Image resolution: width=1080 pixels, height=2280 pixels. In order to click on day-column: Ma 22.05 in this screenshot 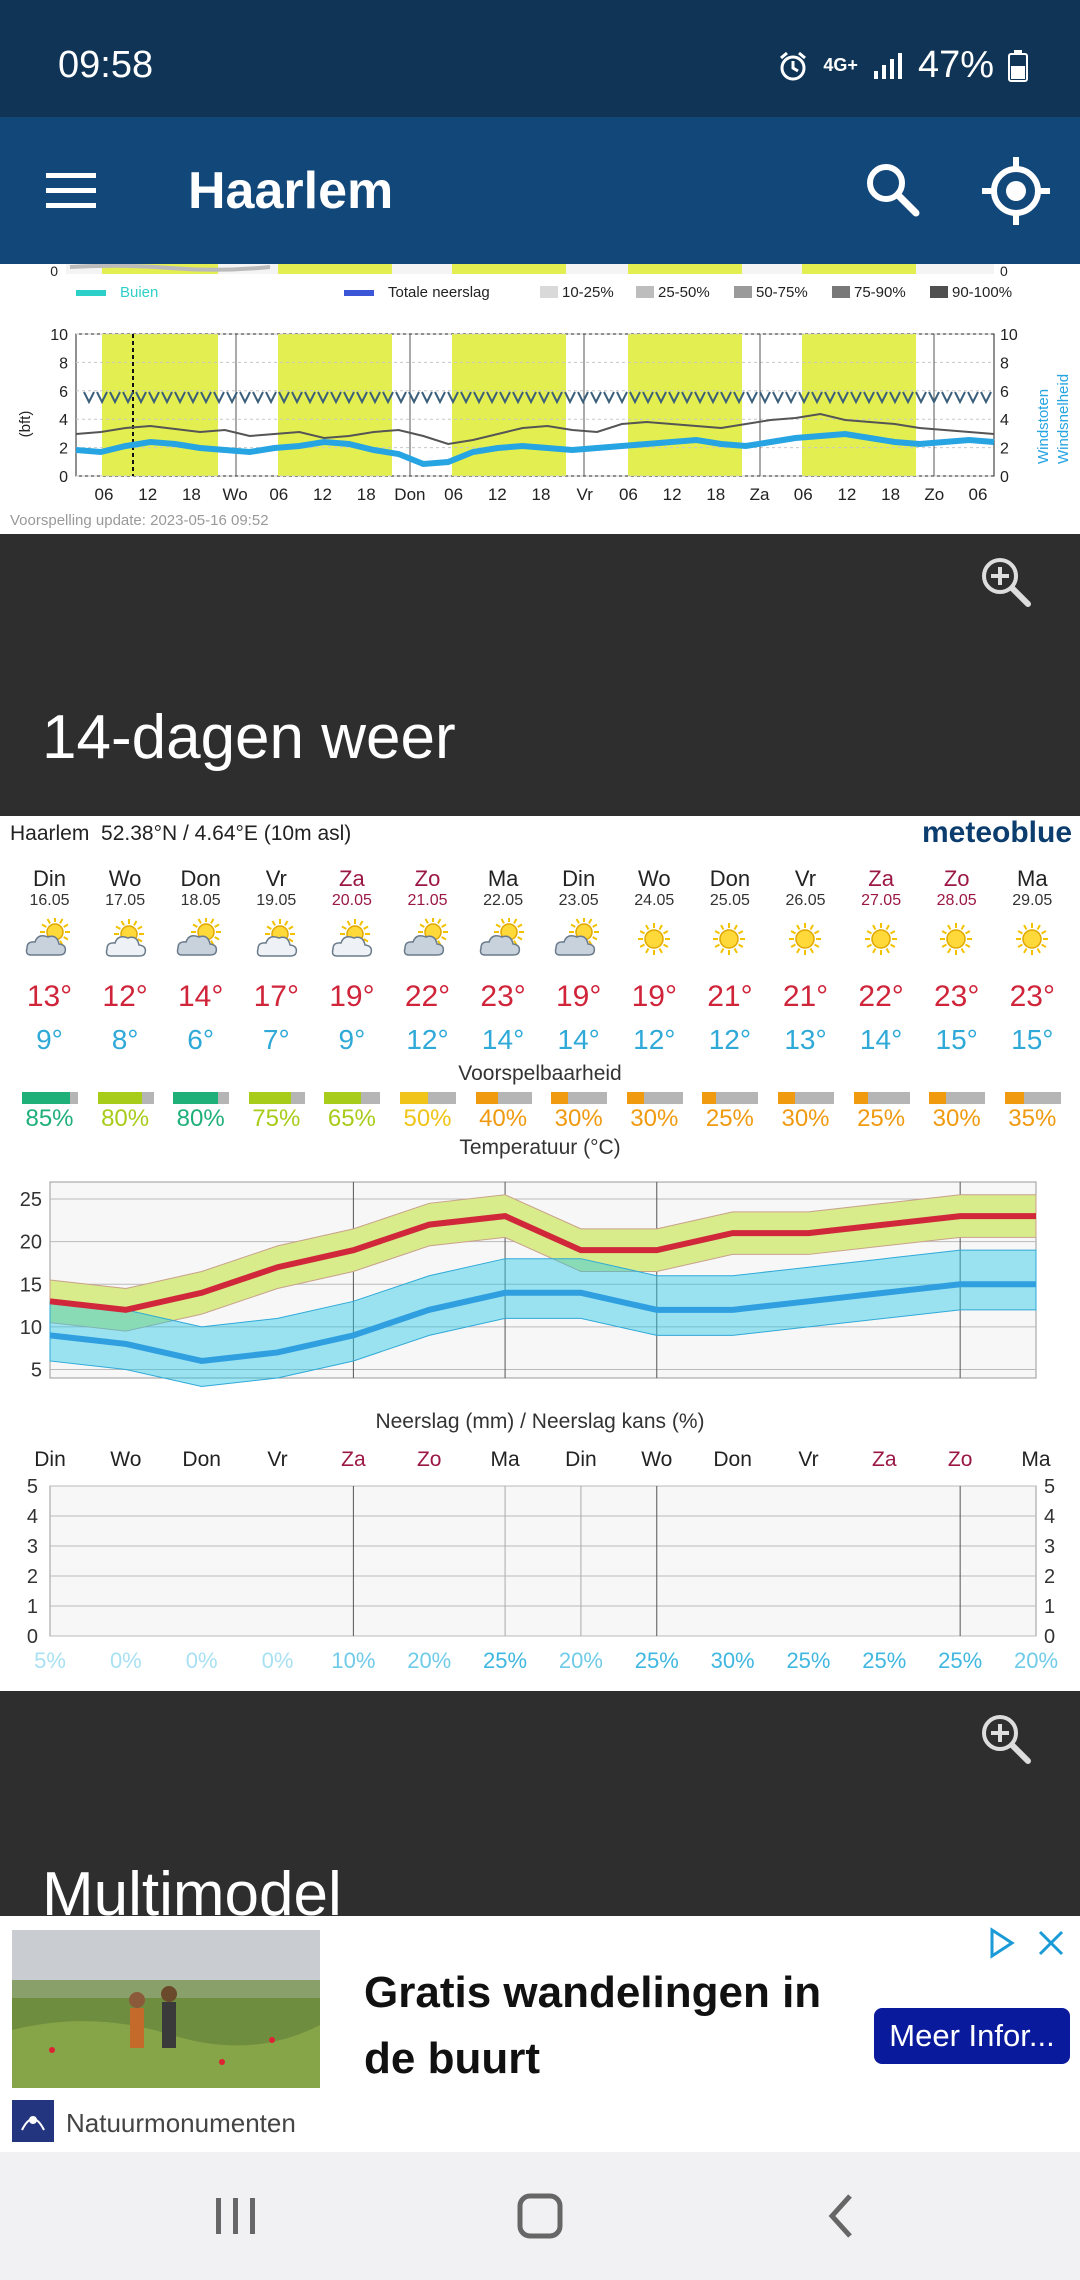, I will do `click(503, 888)`.